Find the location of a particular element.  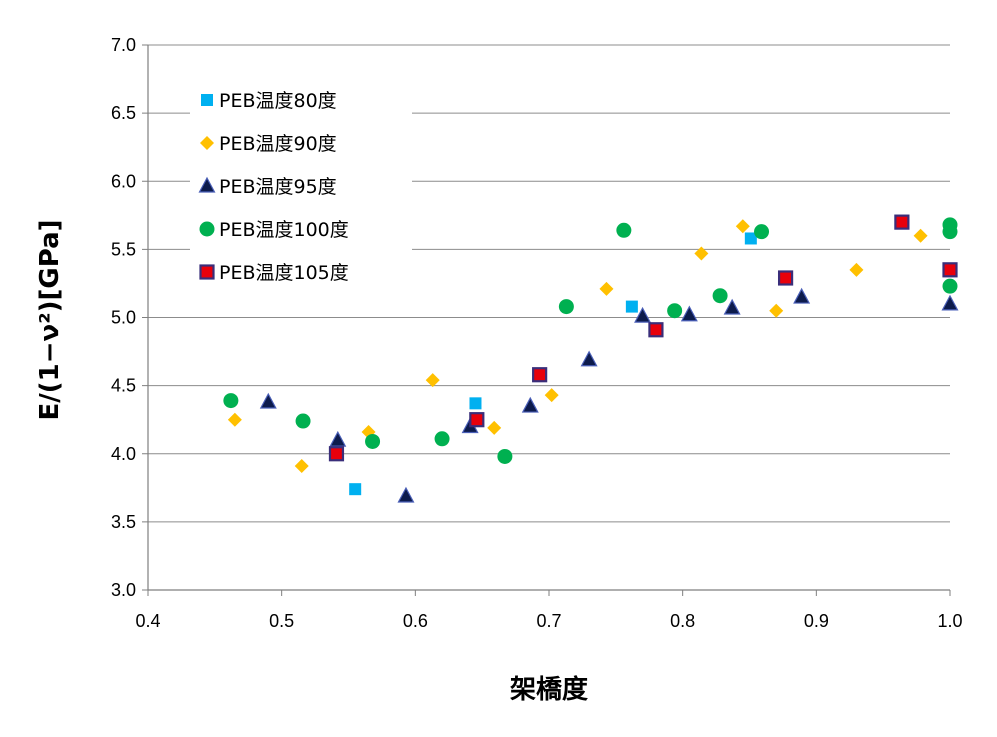

y-tick-label: 4.5 is located at coordinates (123, 386).